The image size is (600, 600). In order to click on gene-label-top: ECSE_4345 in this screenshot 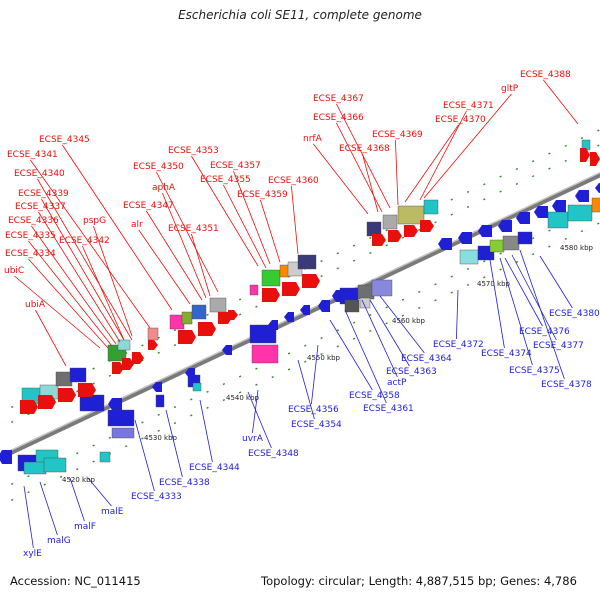, I will do `click(64, 140)`.